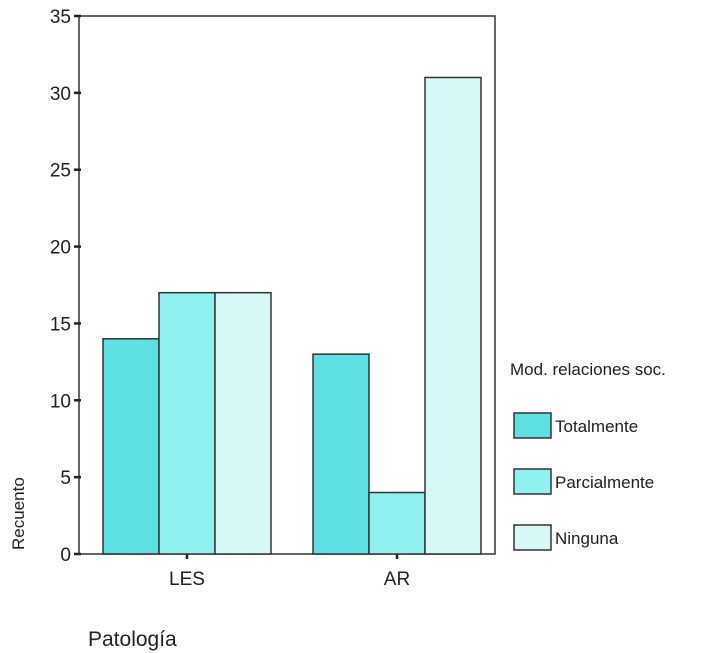  What do you see at coordinates (60, 324) in the screenshot?
I see `y-tick-label: 15` at bounding box center [60, 324].